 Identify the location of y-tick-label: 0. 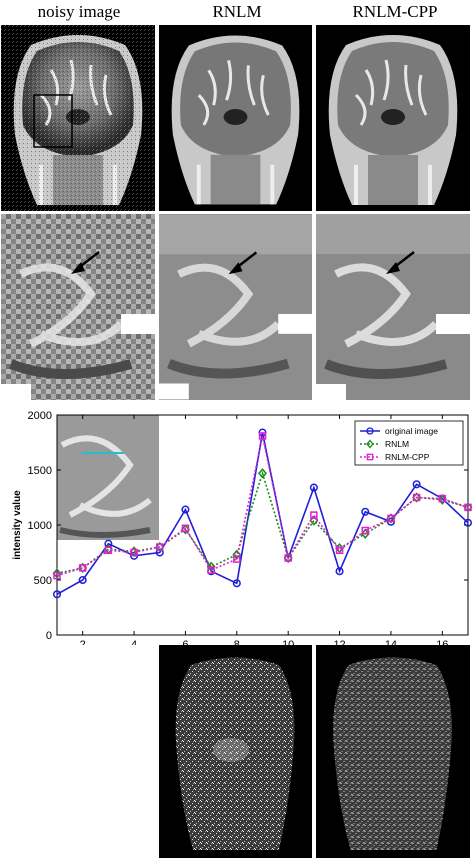
(49, 636).